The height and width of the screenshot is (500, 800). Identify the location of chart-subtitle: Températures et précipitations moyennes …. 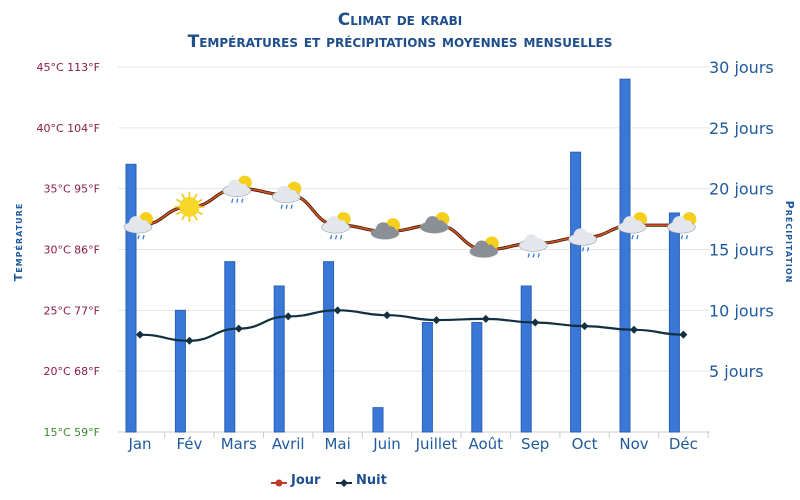
(400, 42).